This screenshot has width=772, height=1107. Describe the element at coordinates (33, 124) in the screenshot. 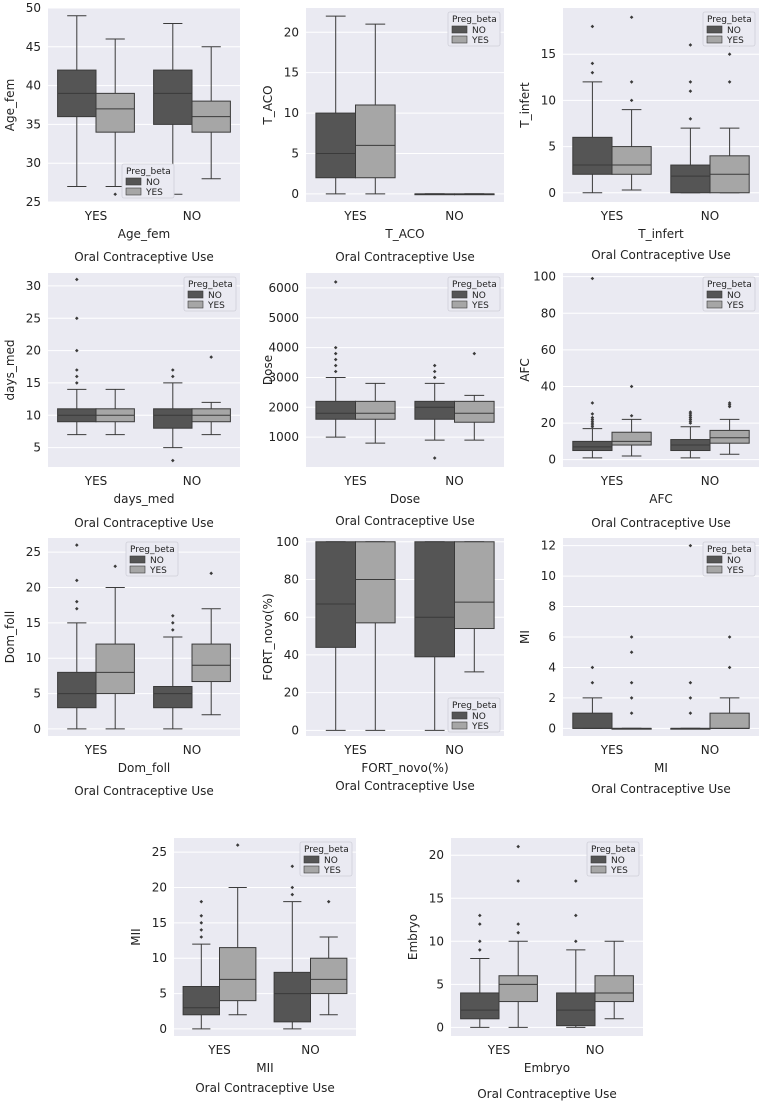

I see `y-tick-label: 35` at that location.